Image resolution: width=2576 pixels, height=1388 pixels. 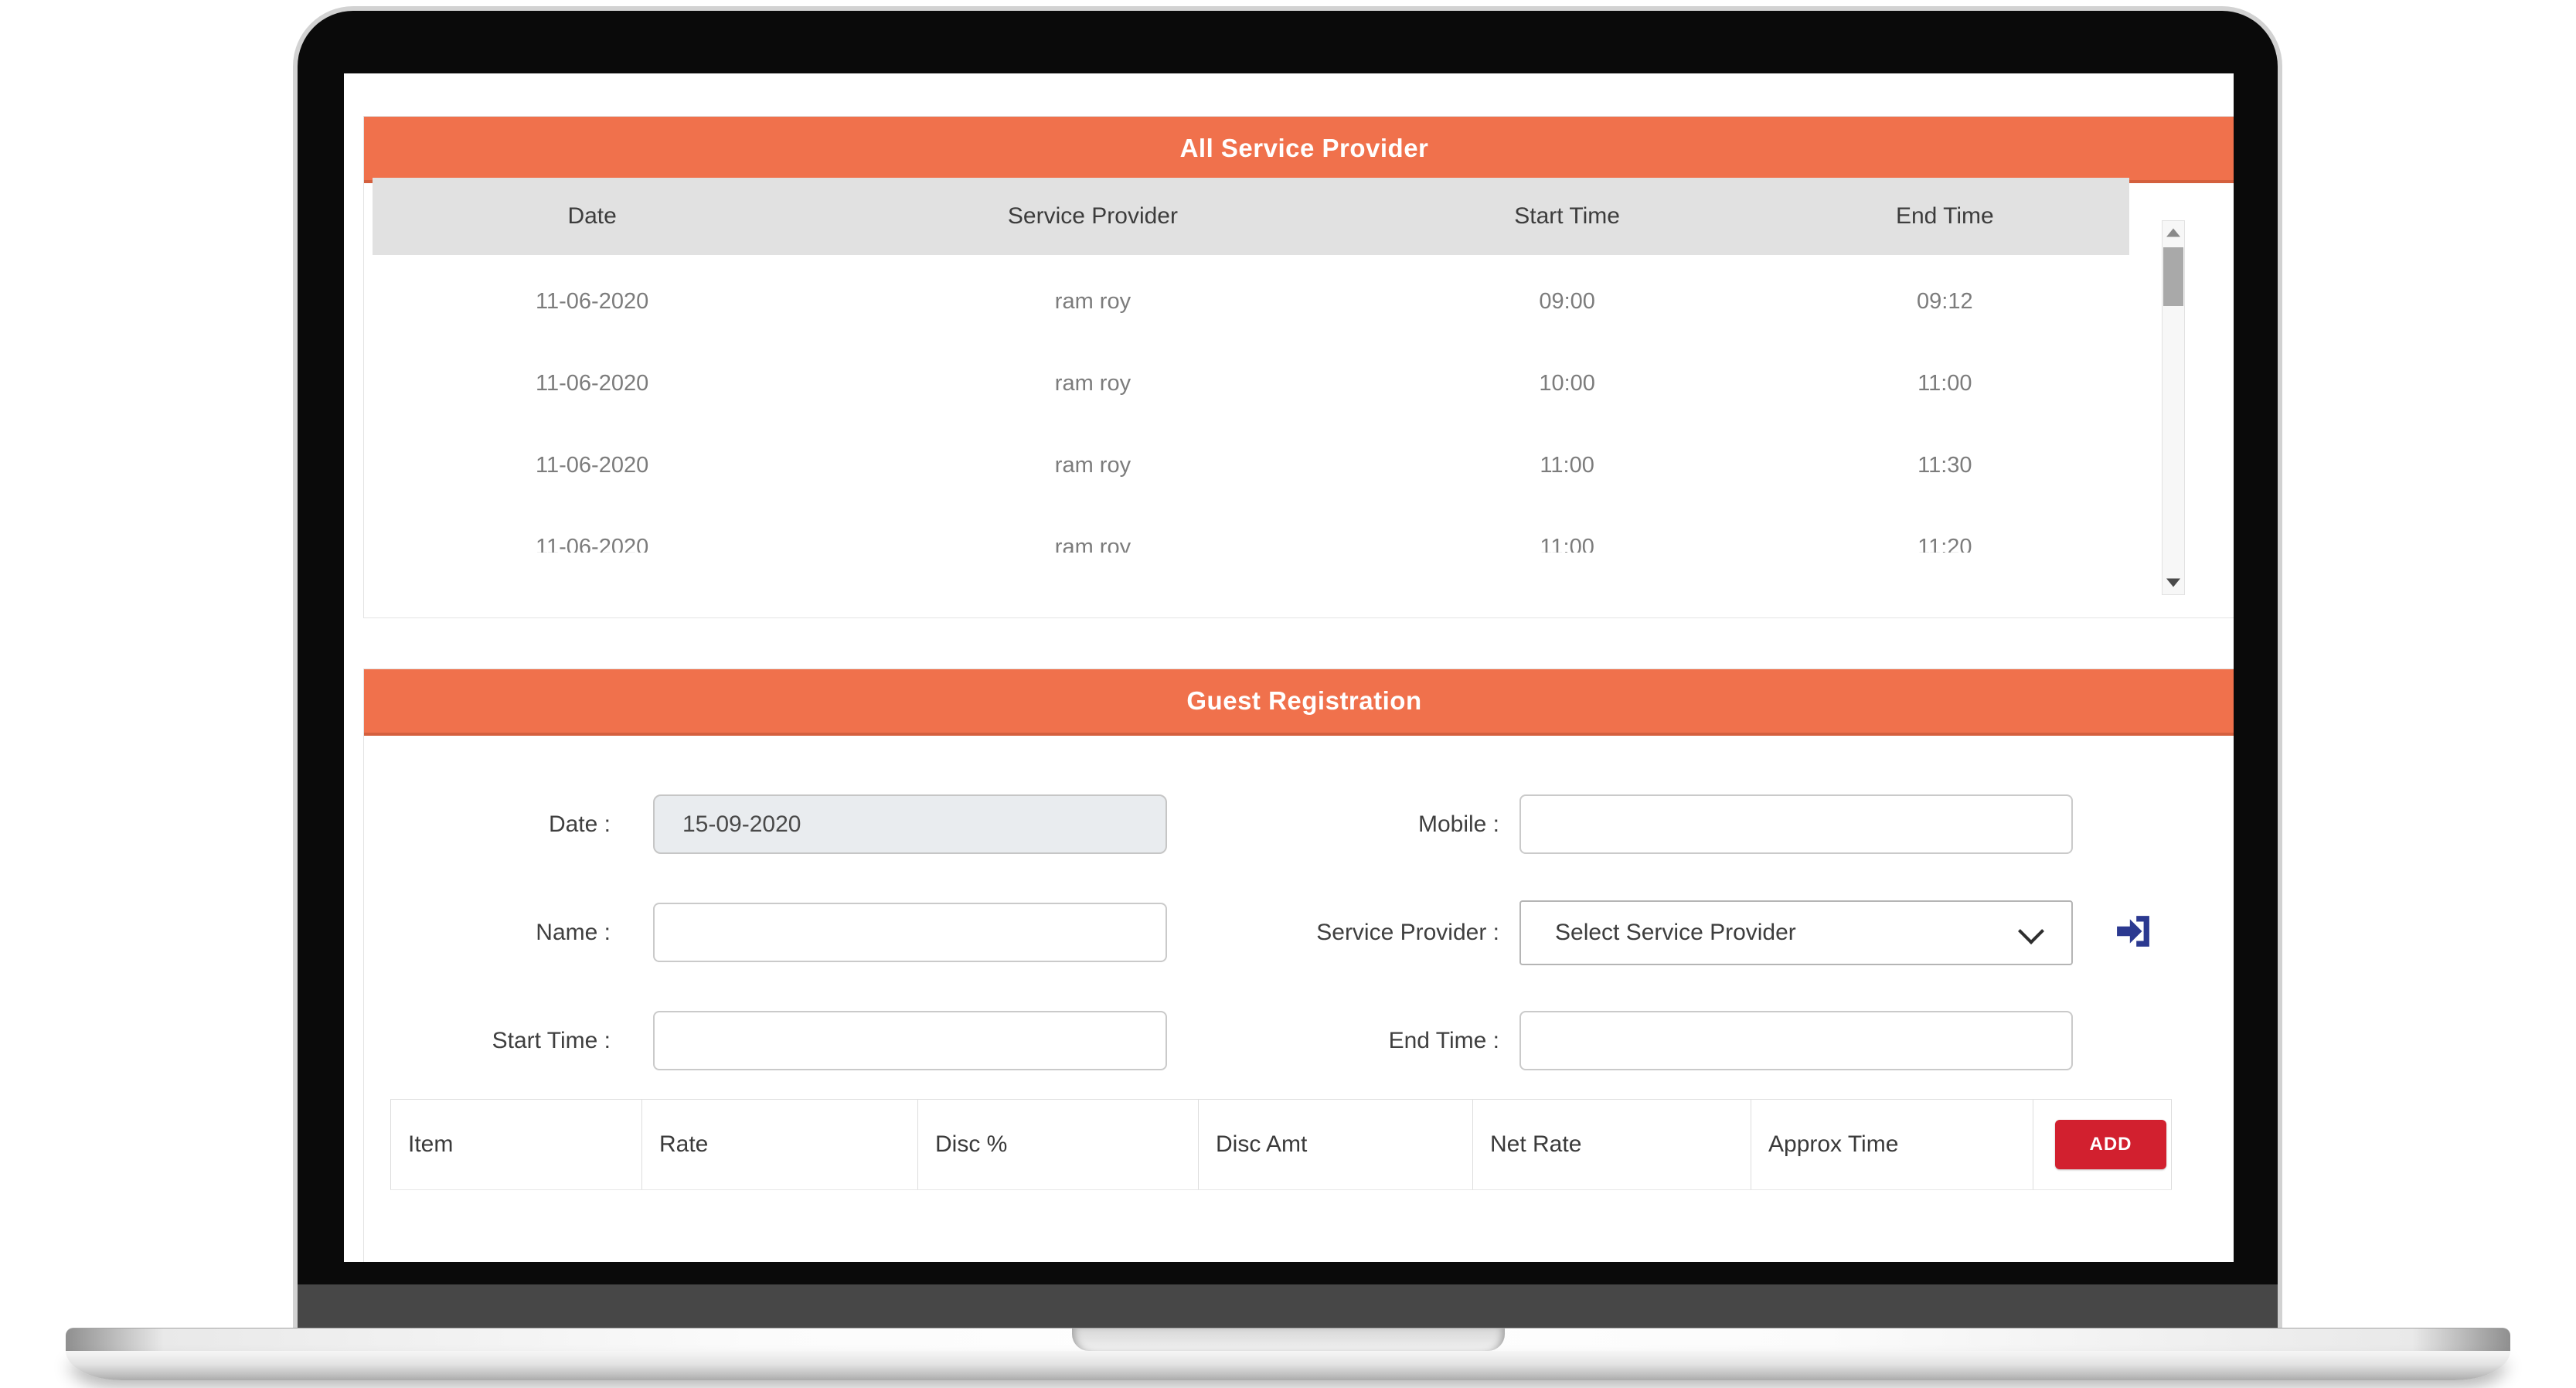 What do you see at coordinates (1567, 302) in the screenshot?
I see `cell-start-time: 09:00` at bounding box center [1567, 302].